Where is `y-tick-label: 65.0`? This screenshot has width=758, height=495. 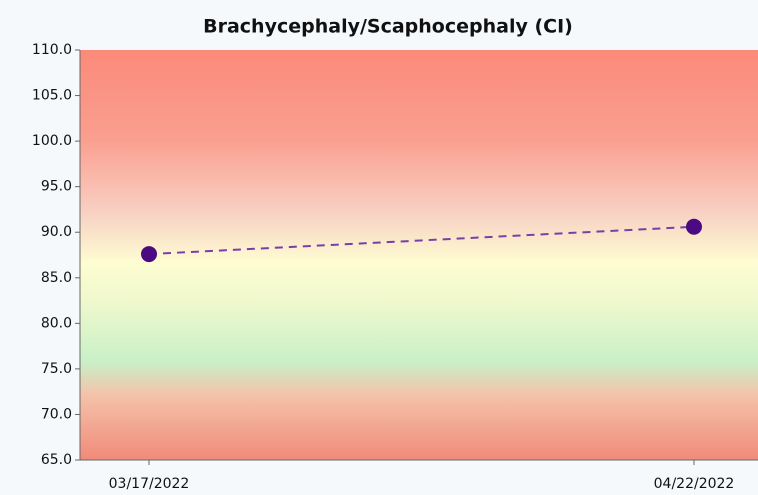 y-tick-label: 65.0 is located at coordinates (56, 460).